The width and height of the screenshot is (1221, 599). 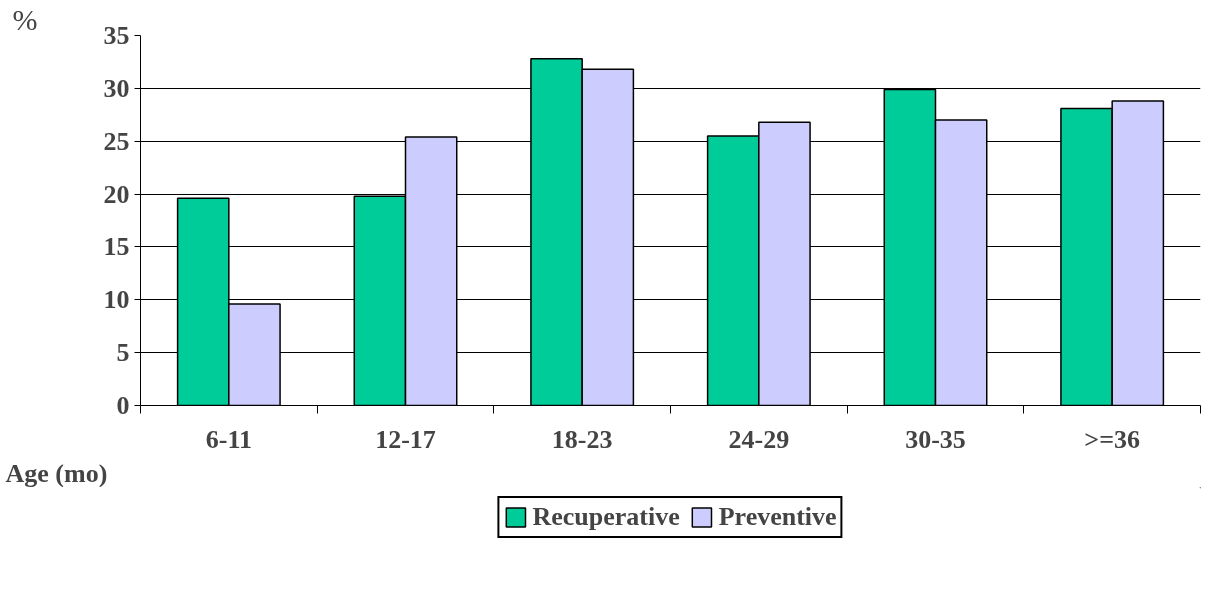 What do you see at coordinates (25, 19) in the screenshot?
I see `y-axis-title: %` at bounding box center [25, 19].